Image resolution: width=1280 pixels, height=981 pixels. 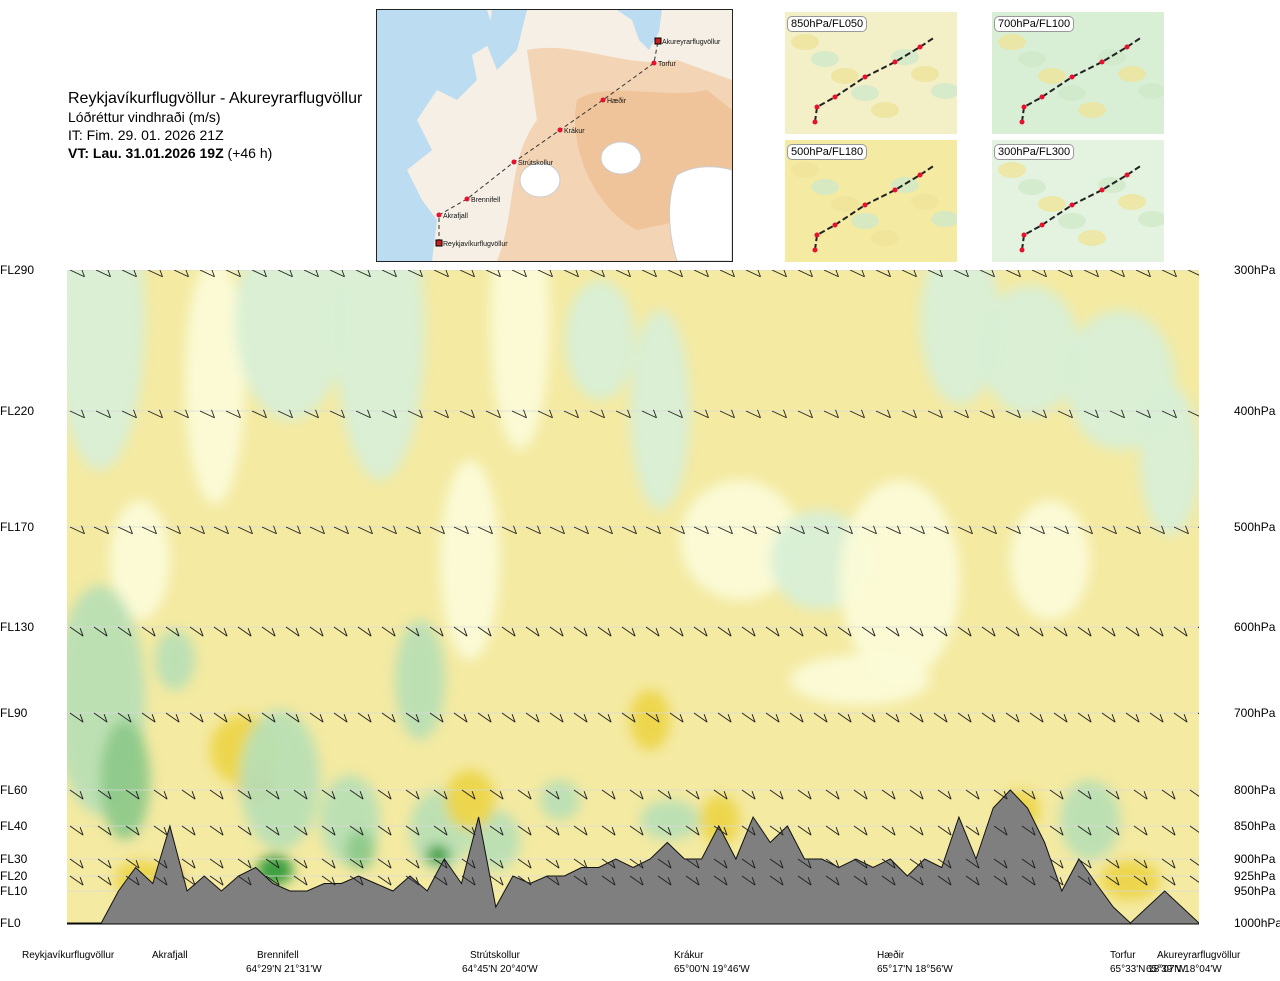 I want to click on waypoint-marker, so click(x=560, y=130).